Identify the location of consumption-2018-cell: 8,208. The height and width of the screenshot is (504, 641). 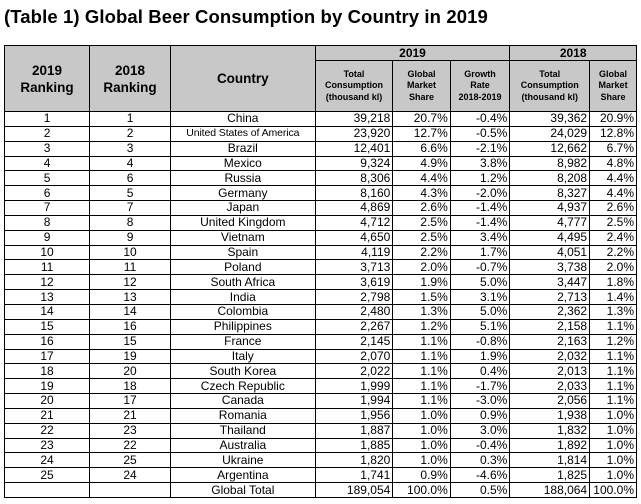
(550, 178).